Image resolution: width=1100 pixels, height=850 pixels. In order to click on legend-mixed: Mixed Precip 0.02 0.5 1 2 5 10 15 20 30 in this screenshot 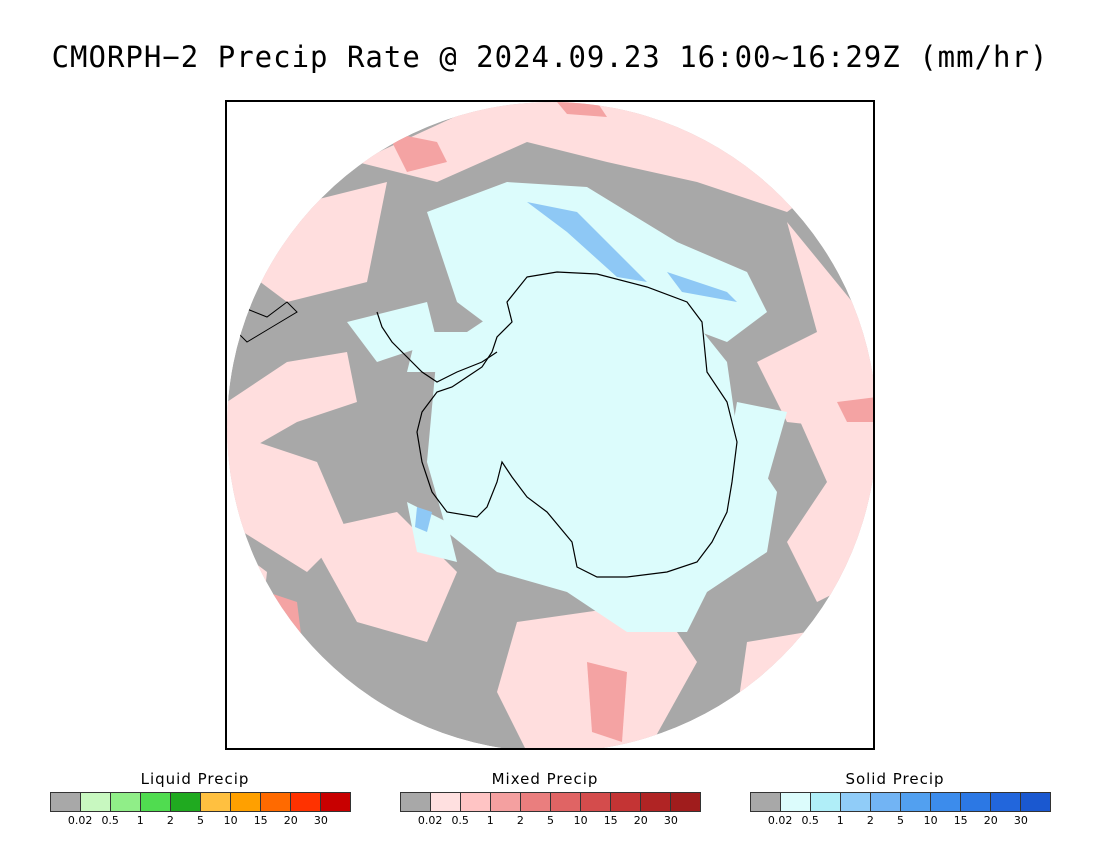, I will do `click(545, 799)`.